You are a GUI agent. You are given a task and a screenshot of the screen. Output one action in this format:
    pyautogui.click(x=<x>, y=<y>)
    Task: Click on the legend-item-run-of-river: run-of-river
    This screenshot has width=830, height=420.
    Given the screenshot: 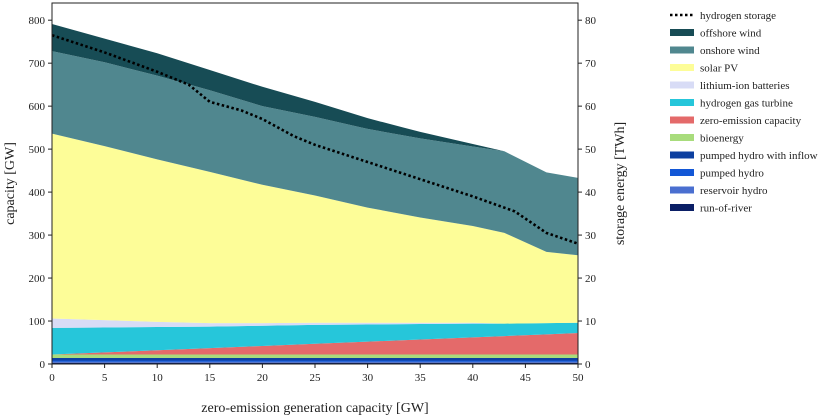 What is the action you would take?
    pyautogui.click(x=711, y=209)
    